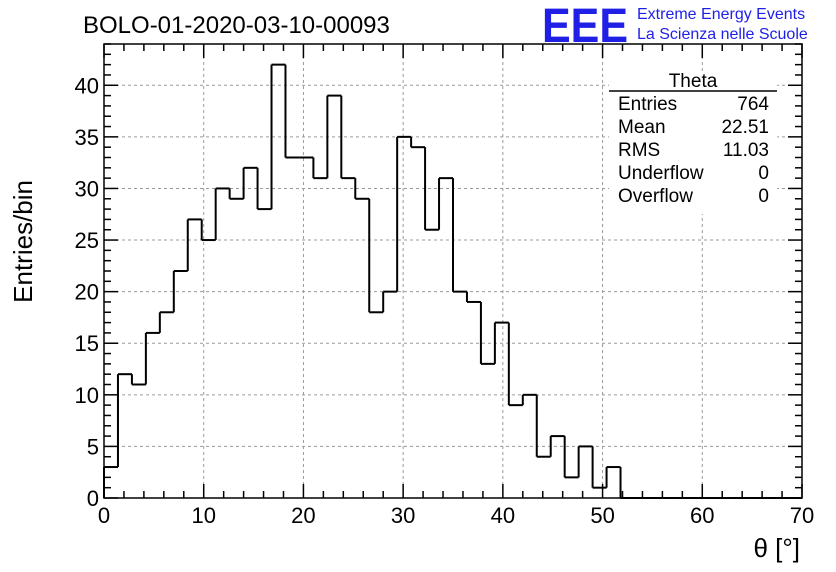 Image resolution: width=836 pixels, height=572 pixels. I want to click on x-tick-label: 70, so click(802, 515).